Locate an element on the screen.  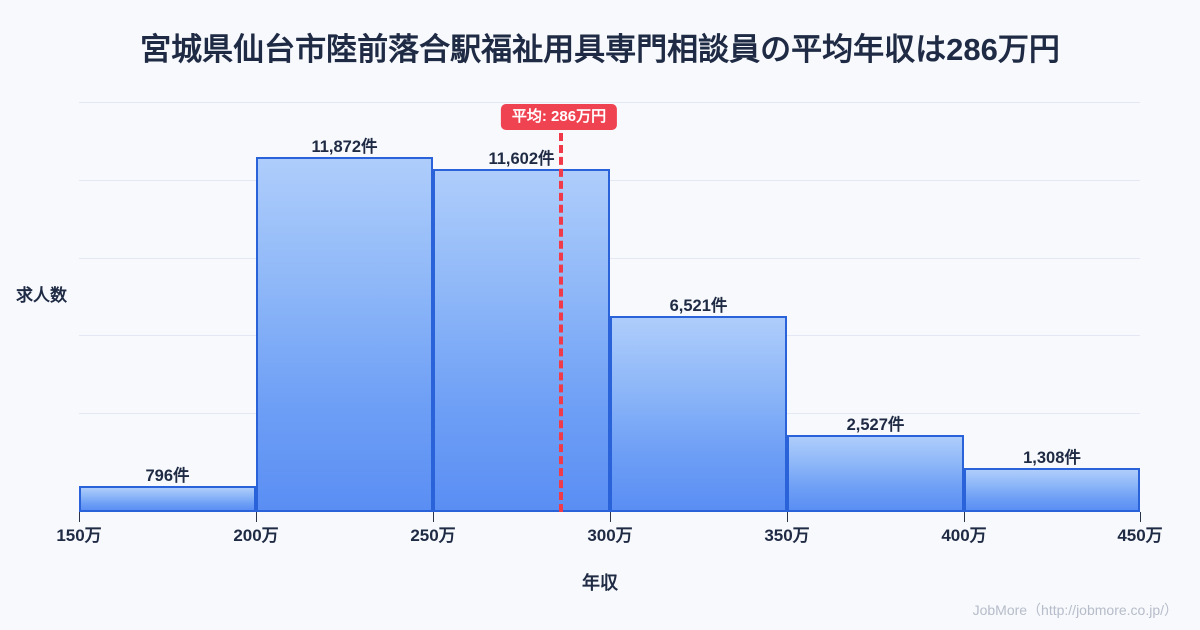
y-axis-title: 求人数 is located at coordinates (41, 295).